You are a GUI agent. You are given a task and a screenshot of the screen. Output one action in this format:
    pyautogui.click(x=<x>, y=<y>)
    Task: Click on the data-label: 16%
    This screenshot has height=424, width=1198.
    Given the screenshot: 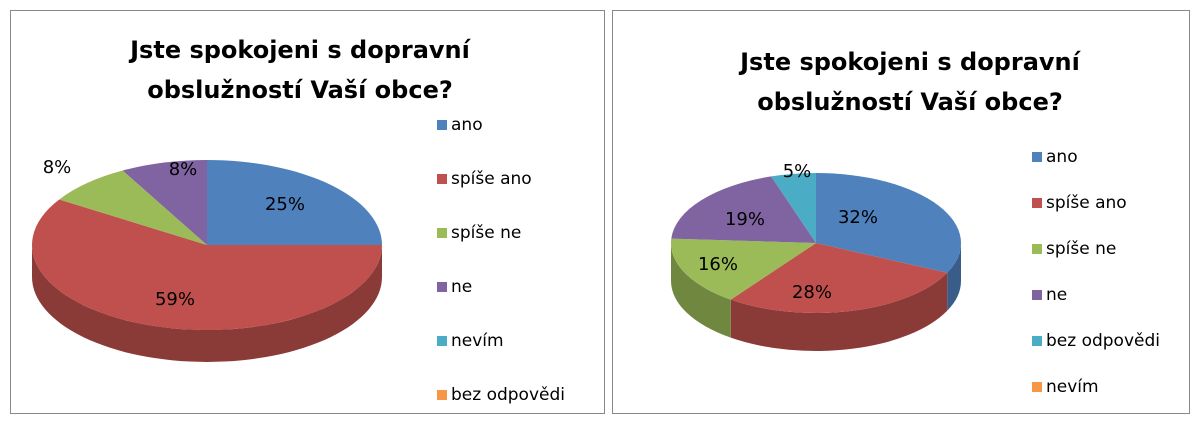 What is the action you would take?
    pyautogui.click(x=718, y=264)
    